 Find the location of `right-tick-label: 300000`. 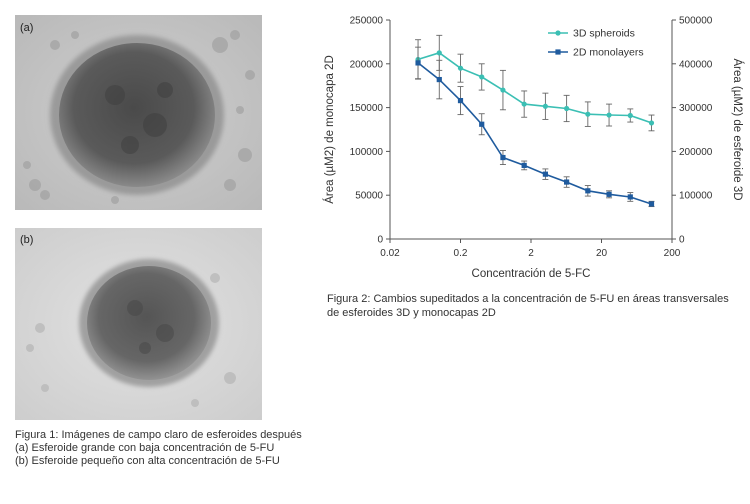

right-tick-label: 300000 is located at coordinates (696, 108).